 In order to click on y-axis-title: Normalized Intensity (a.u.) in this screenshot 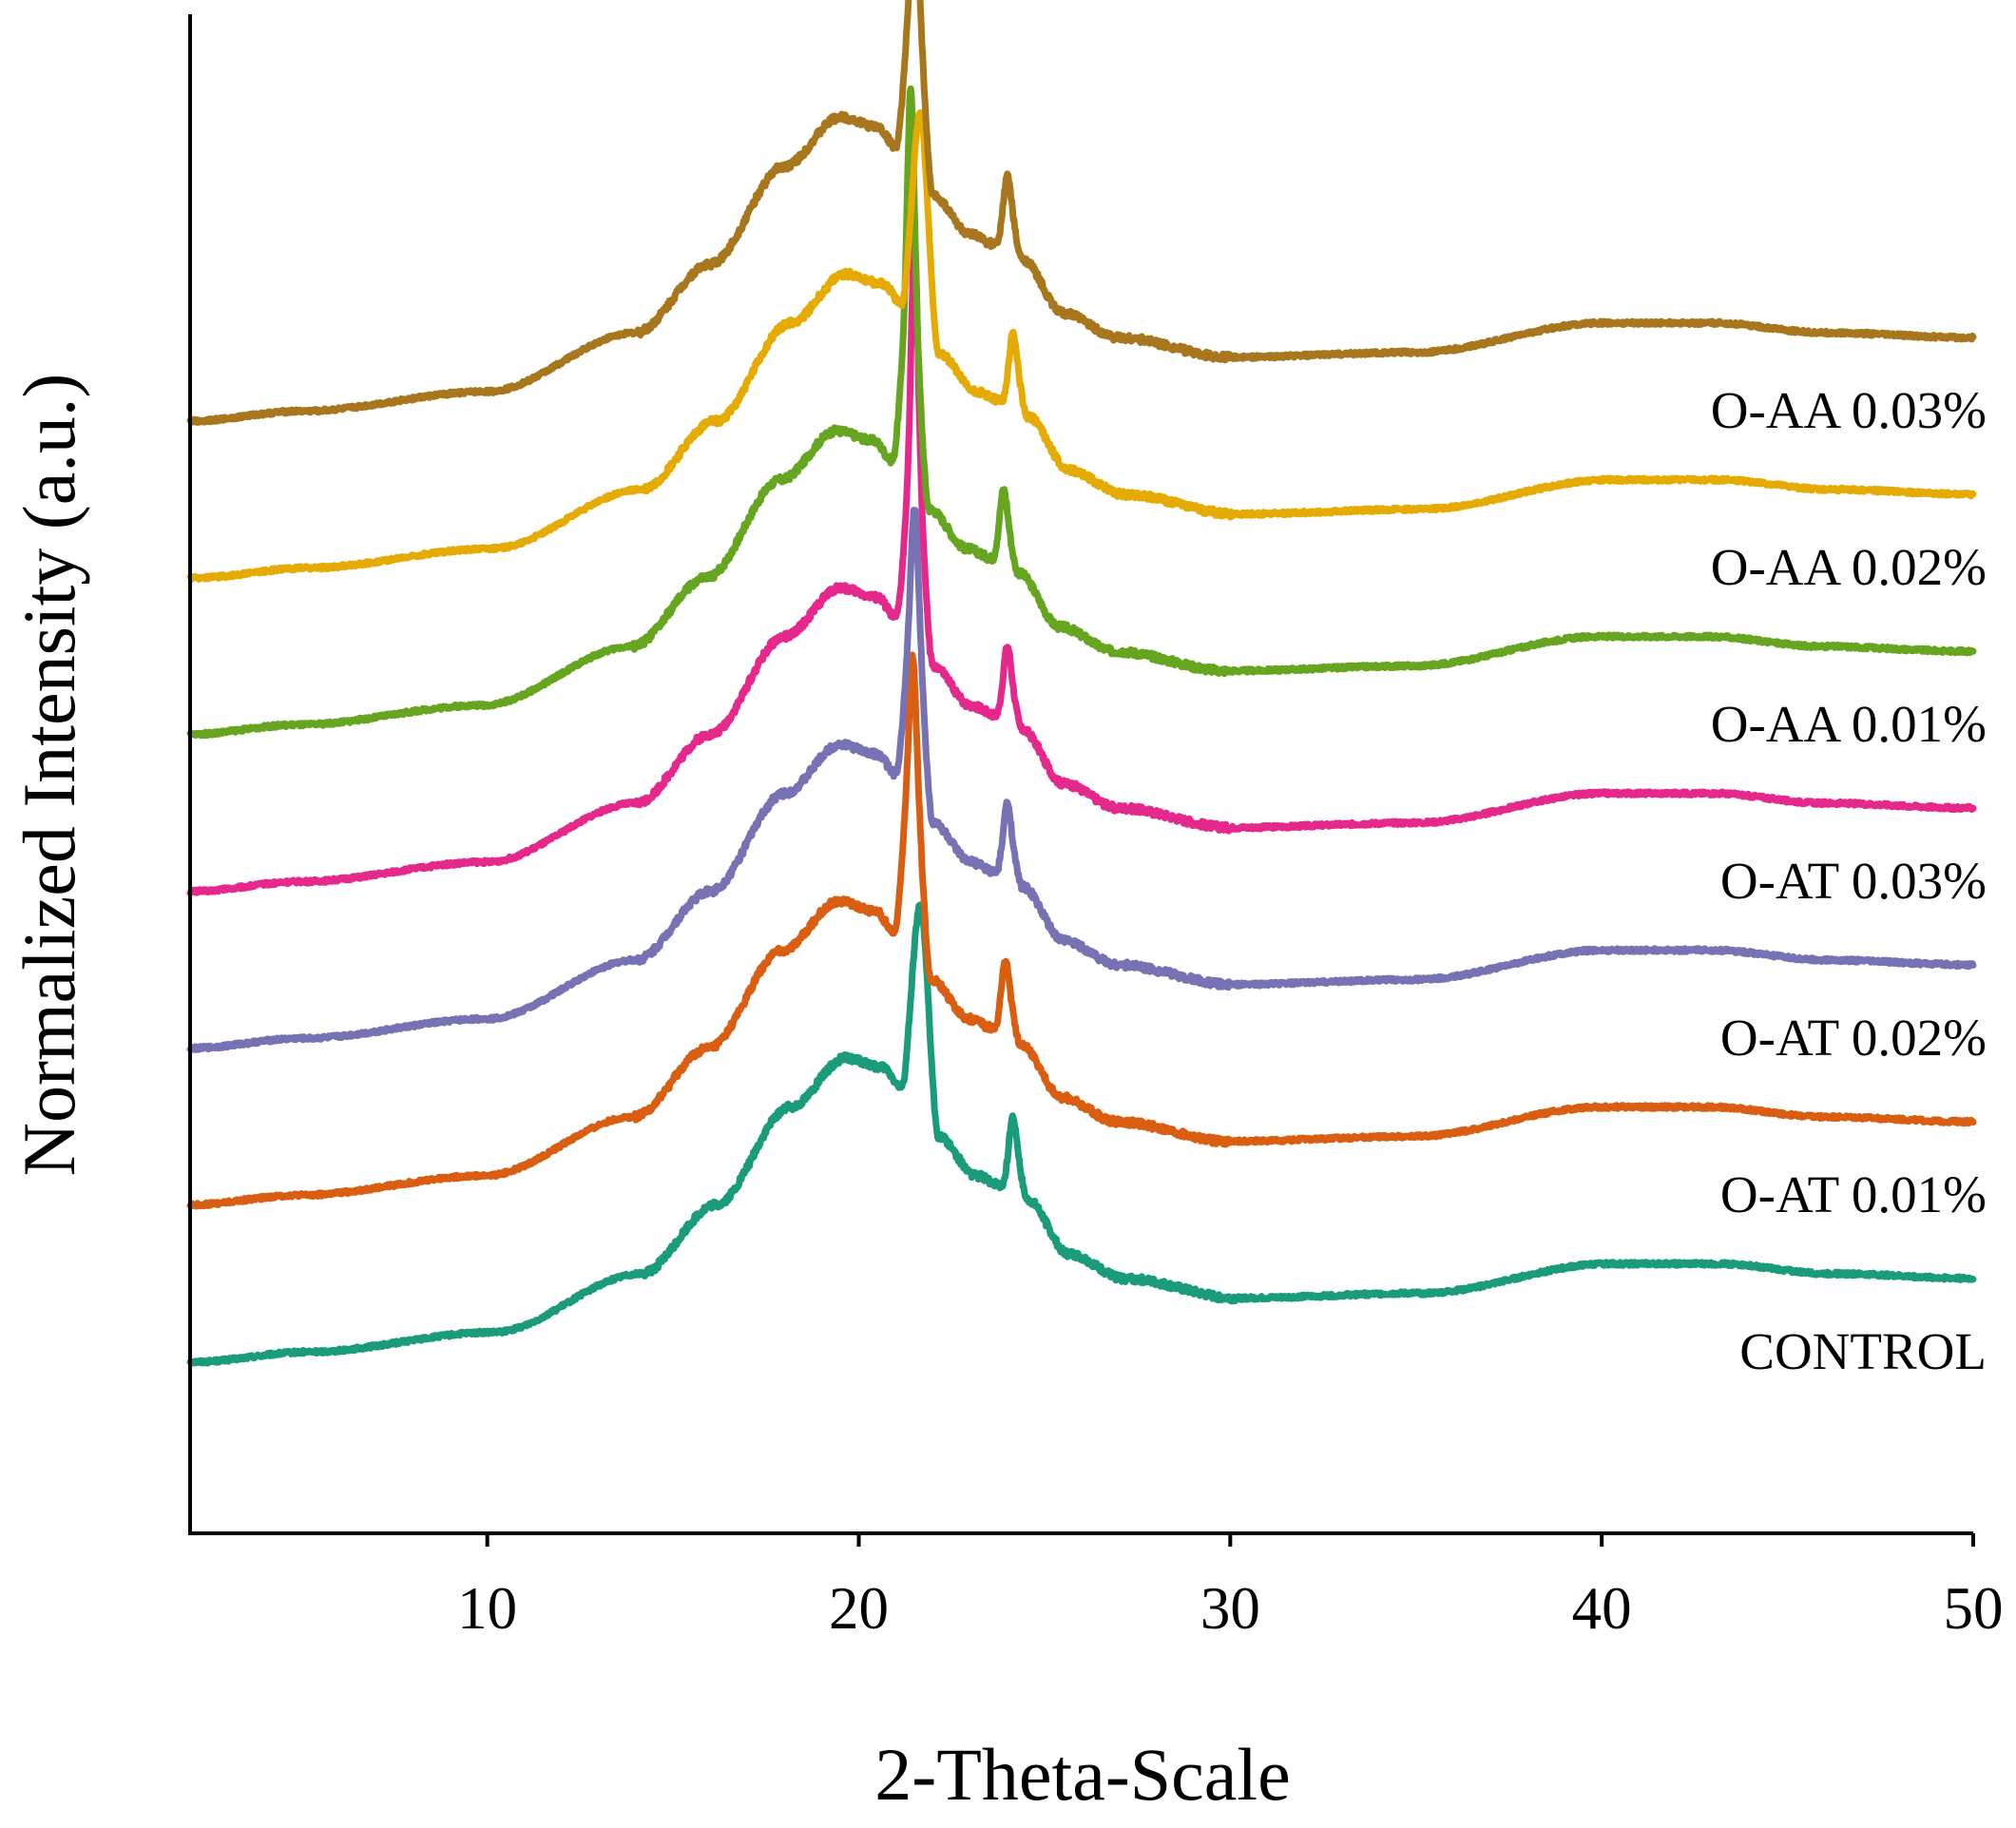, I will do `click(49, 776)`.